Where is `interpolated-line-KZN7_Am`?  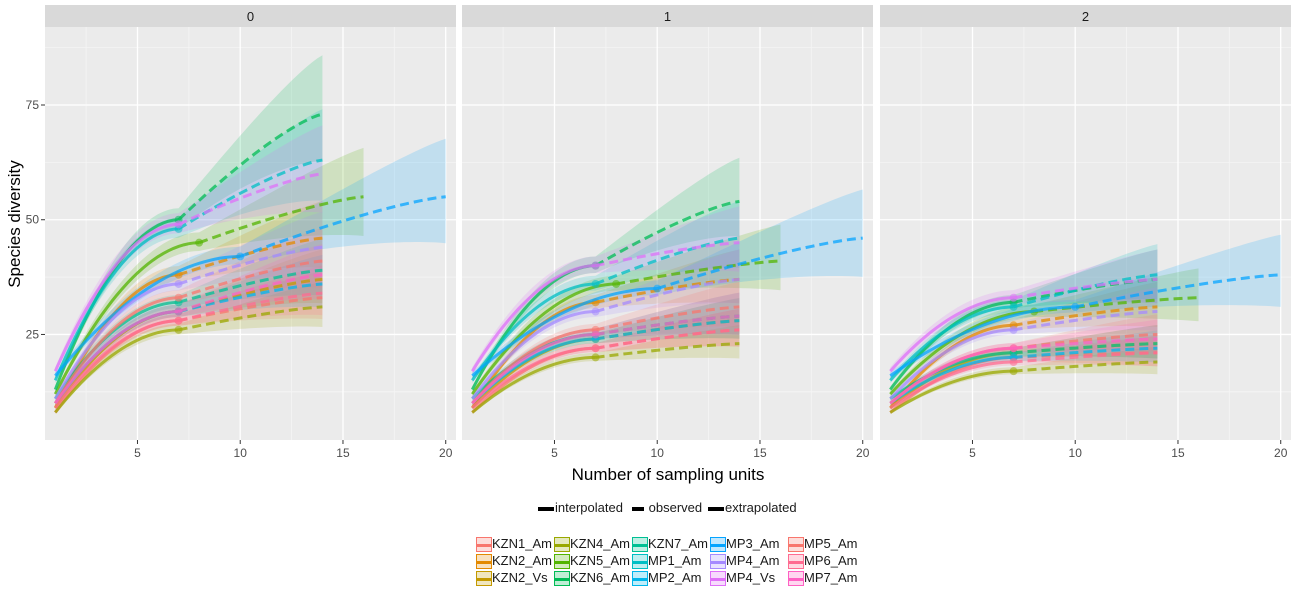
interpolated-line-KZN7_Am is located at coordinates (951, 375).